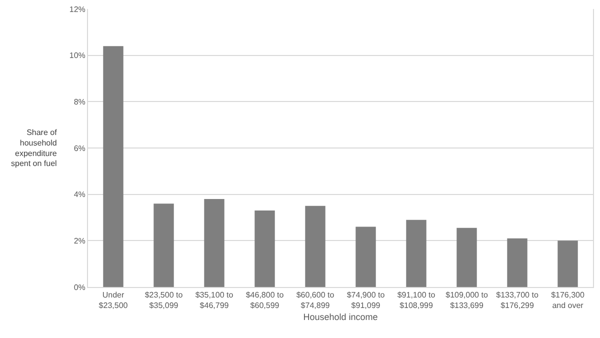 The image size is (600, 338). Describe the element at coordinates (34, 148) in the screenshot. I see `y-axis-title: Share of household expenditure spent on fuel` at that location.